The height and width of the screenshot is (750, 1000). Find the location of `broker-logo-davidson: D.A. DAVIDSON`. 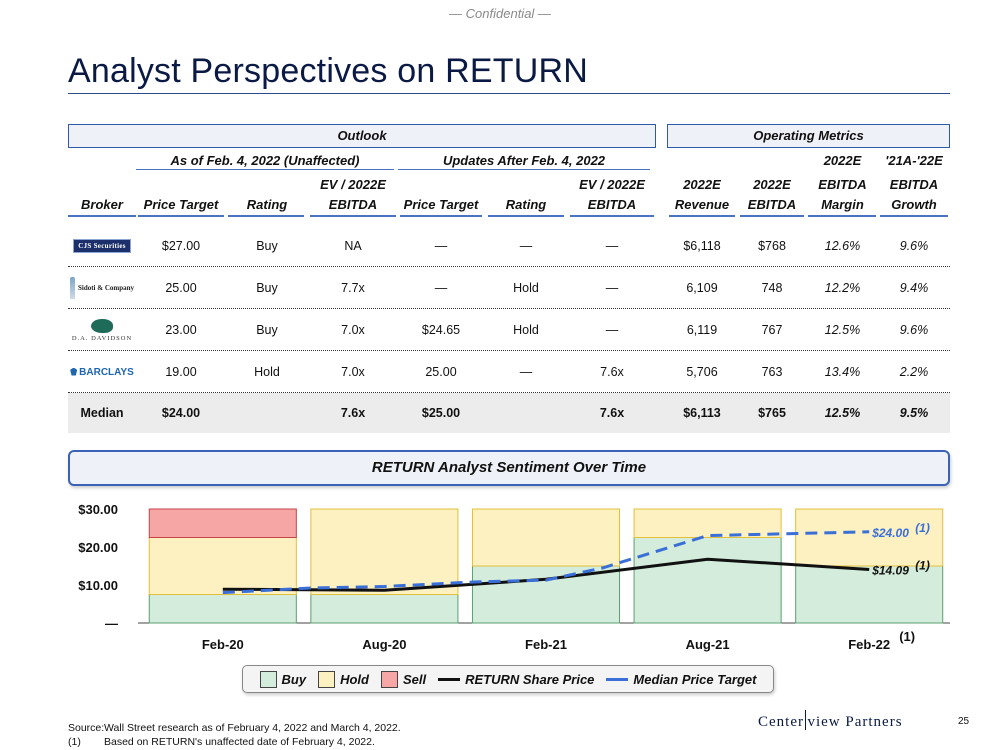

broker-logo-davidson: D.A. DAVIDSON is located at coordinates (102, 330).